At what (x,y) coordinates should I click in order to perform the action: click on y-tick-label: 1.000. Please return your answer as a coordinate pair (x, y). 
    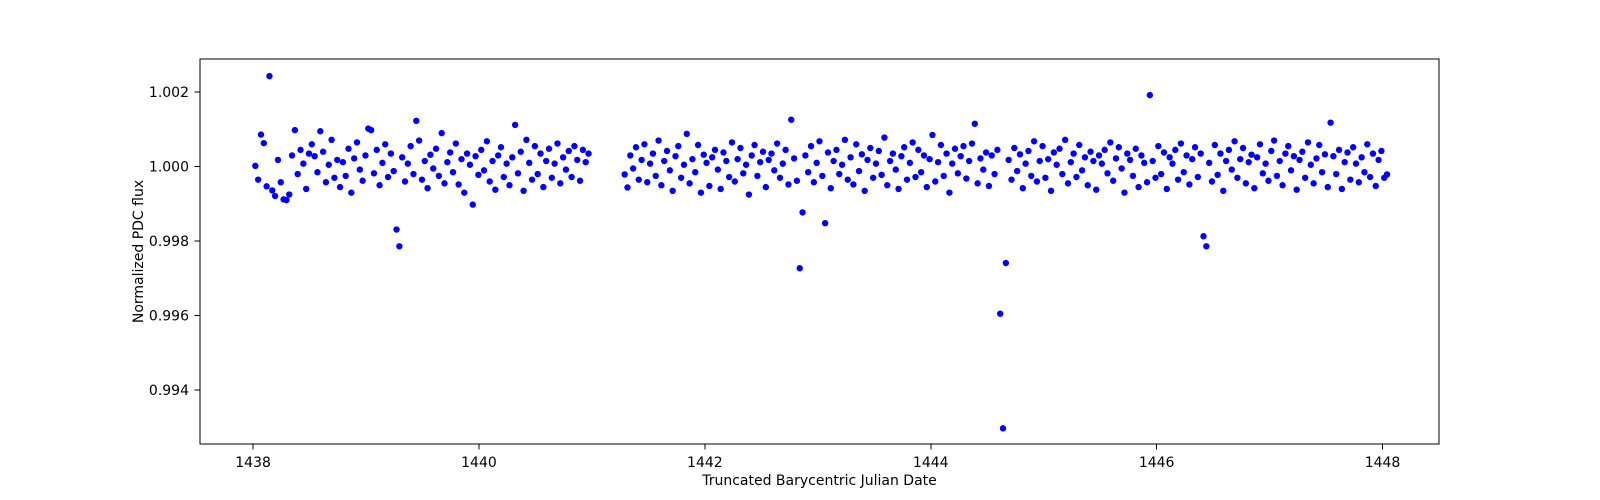
    Looking at the image, I should click on (169, 168).